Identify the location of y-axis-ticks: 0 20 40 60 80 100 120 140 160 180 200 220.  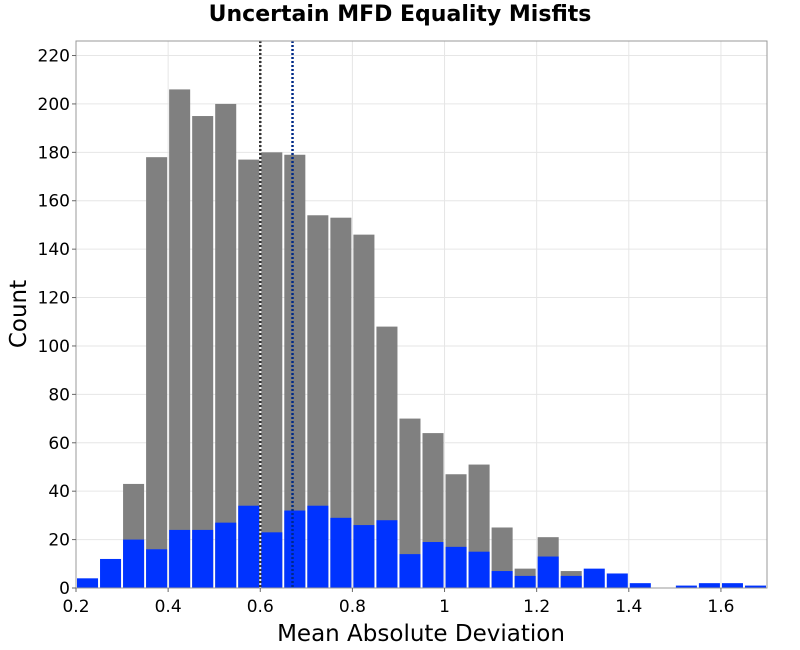
(57, 323).